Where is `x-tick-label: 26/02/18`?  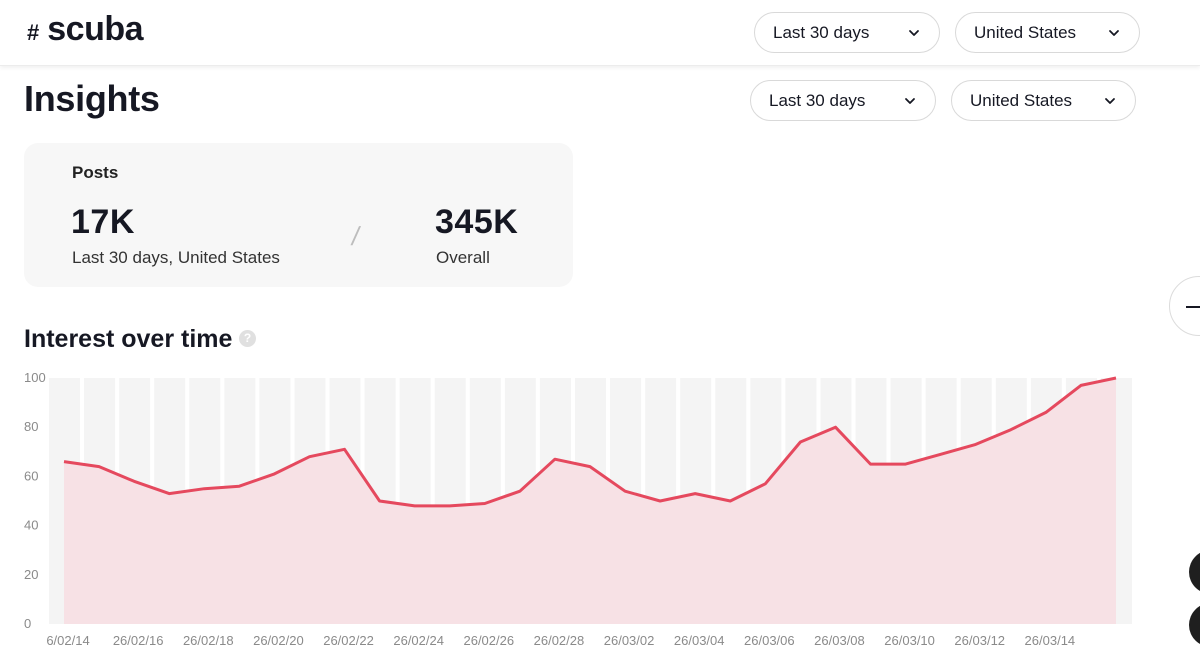 x-tick-label: 26/02/18 is located at coordinates (208, 640).